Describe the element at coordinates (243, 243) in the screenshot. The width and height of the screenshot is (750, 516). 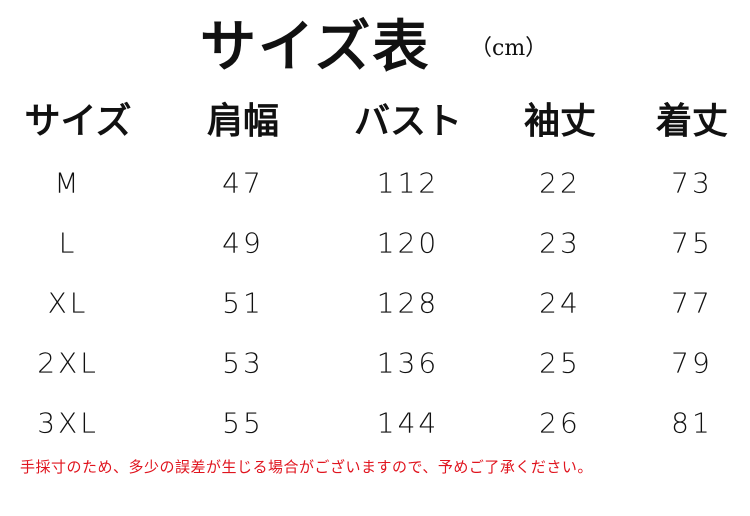
I see `table-cell: 49` at that location.